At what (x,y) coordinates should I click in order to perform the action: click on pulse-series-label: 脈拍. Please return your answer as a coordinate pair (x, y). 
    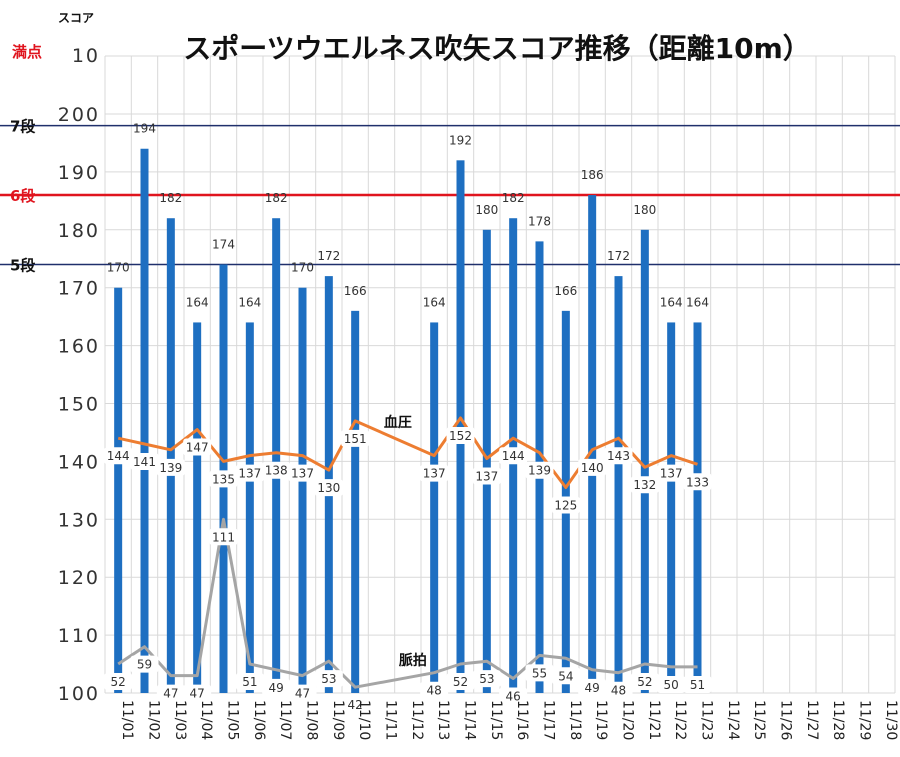
    Looking at the image, I should click on (413, 660).